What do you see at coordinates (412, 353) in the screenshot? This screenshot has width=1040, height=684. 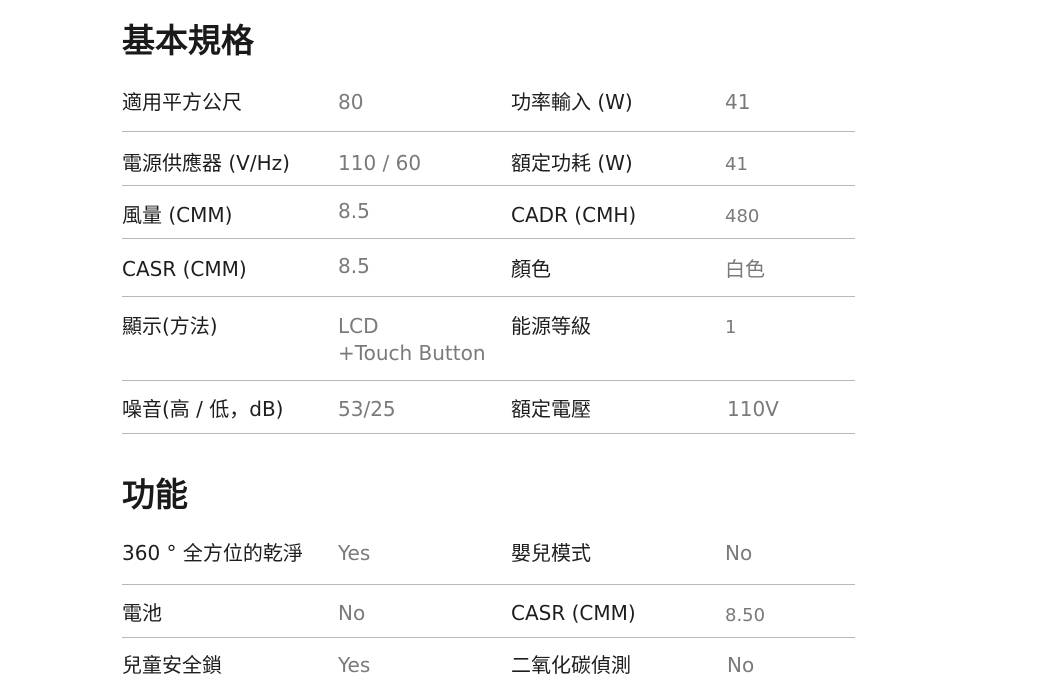 I see `spec-value: +Touch Button` at bounding box center [412, 353].